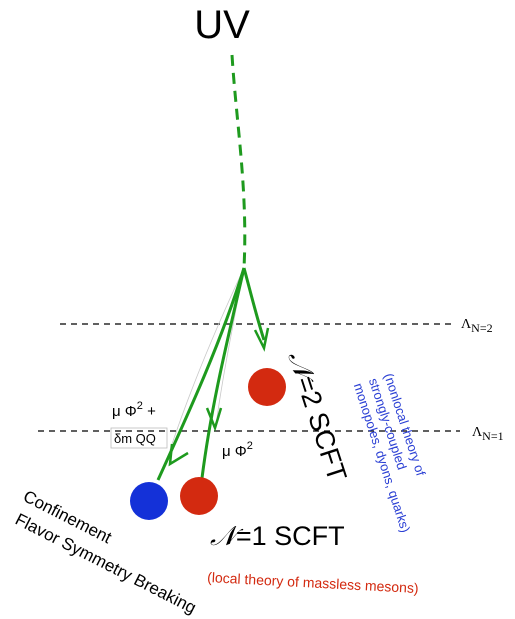  What do you see at coordinates (267, 387) in the screenshot?
I see `n2-scft-point` at bounding box center [267, 387].